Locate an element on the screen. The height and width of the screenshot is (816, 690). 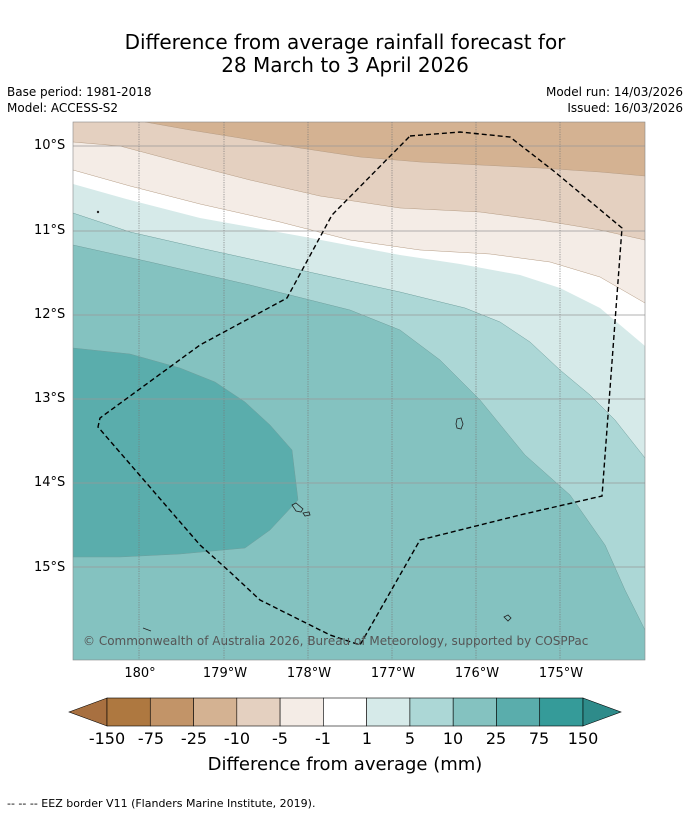
lon-label-178w: 178°W is located at coordinates (309, 673).